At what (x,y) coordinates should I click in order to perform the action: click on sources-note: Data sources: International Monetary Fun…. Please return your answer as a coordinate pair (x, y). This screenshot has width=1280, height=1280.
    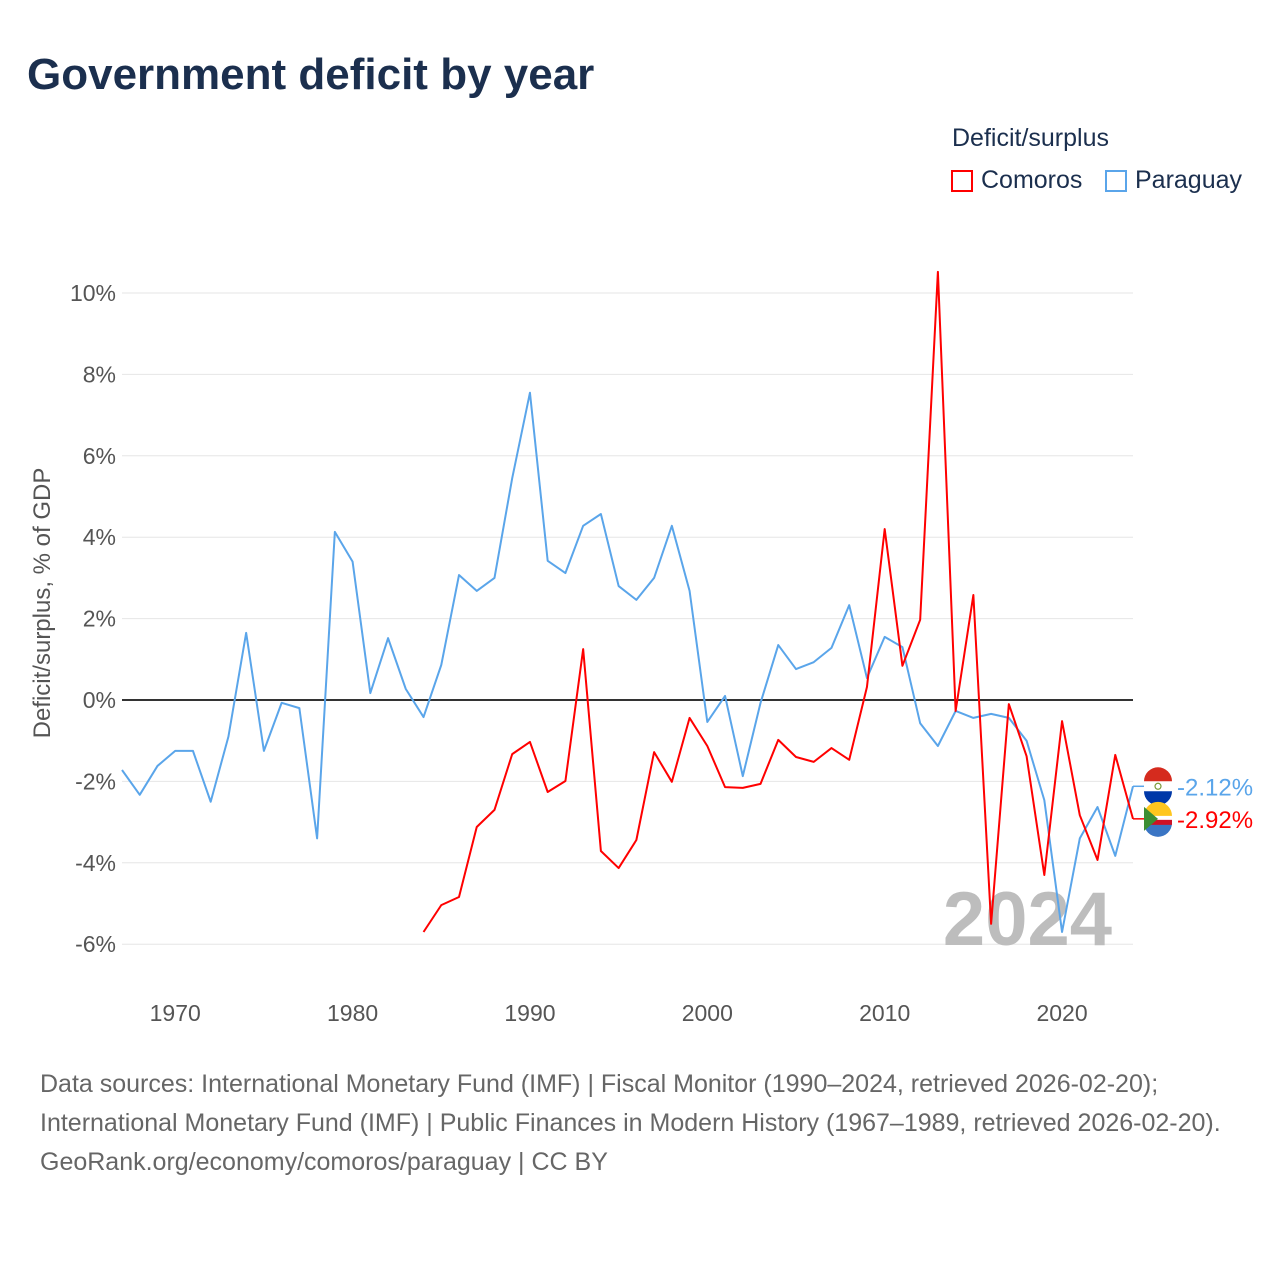
    Looking at the image, I should click on (640, 1123).